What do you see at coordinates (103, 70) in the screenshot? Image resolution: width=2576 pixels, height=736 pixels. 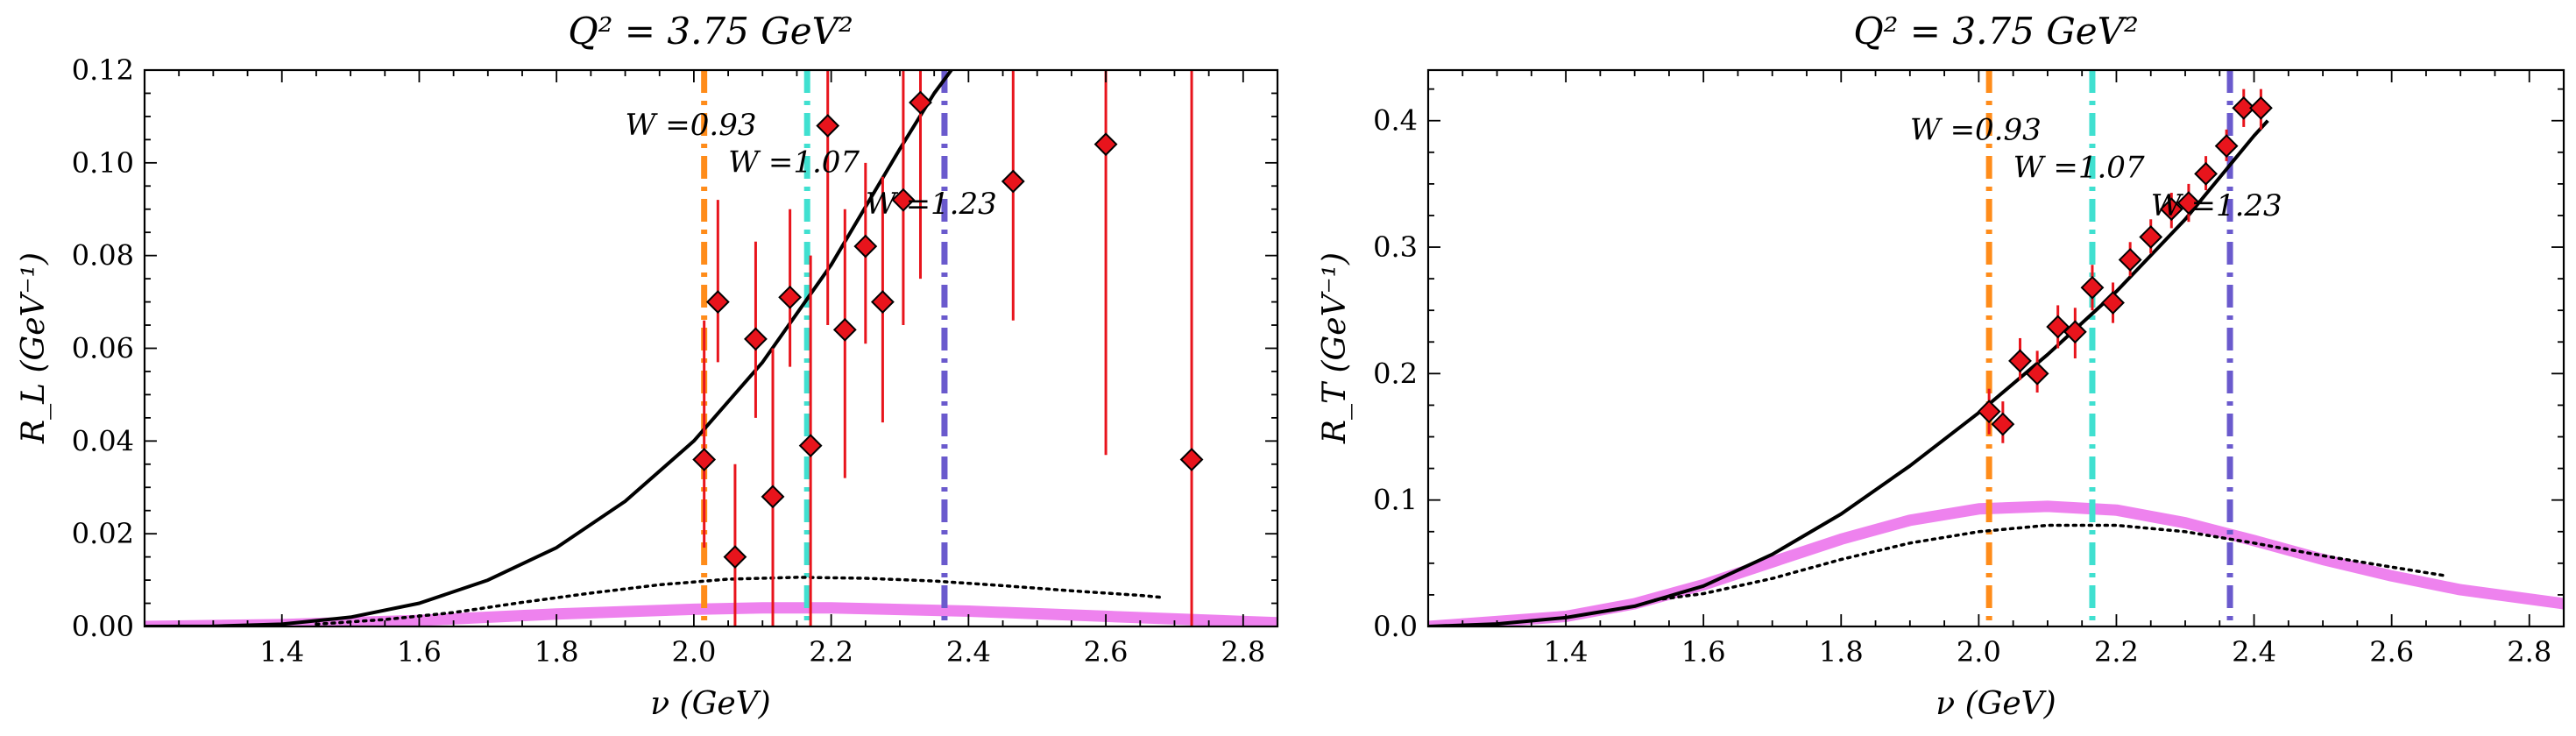 I see `y-tick-label: 0.12` at bounding box center [103, 70].